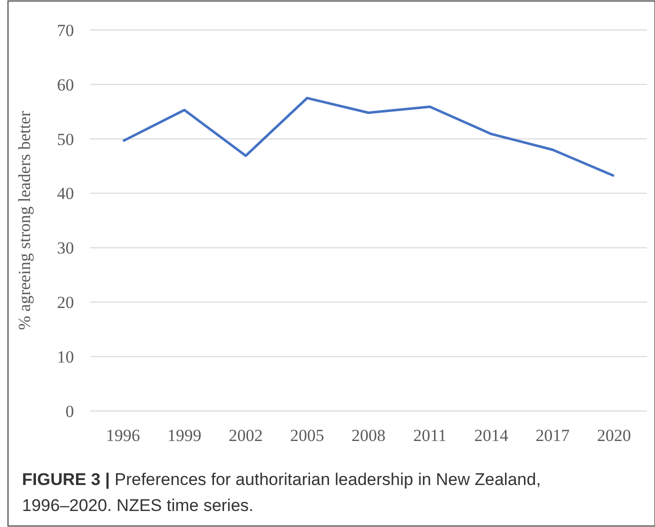 Image resolution: width=655 pixels, height=527 pixels. Describe the element at coordinates (614, 435) in the screenshot. I see `x-tick-label: 2020` at that location.